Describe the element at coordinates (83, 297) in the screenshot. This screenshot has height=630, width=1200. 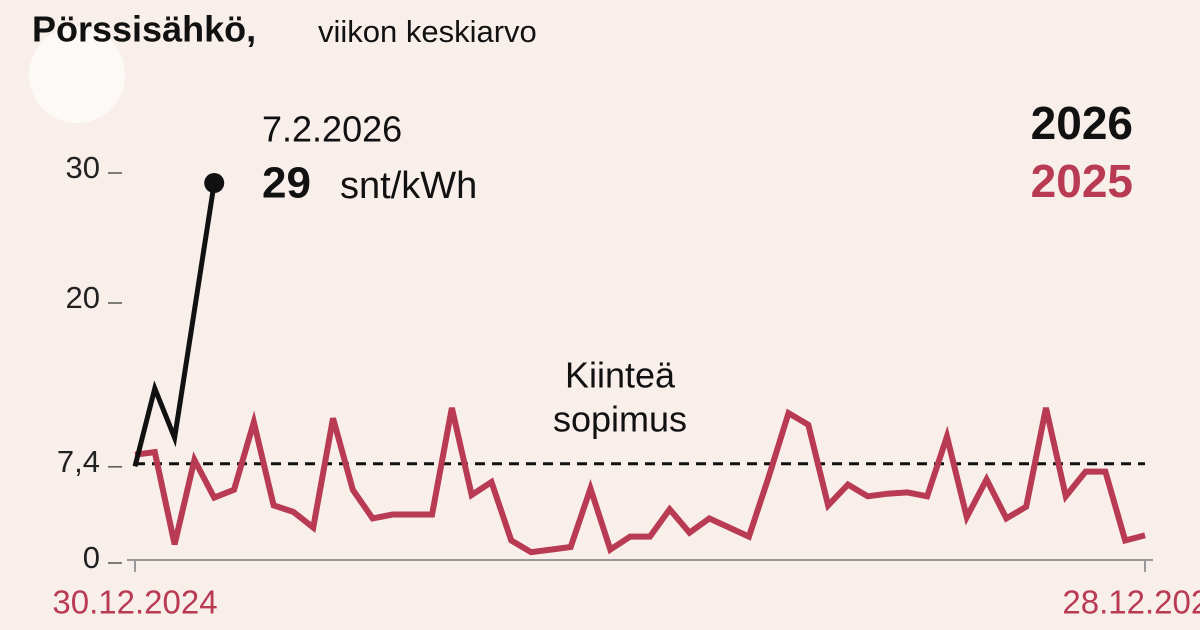
I see `y-tick-label: 20` at that location.